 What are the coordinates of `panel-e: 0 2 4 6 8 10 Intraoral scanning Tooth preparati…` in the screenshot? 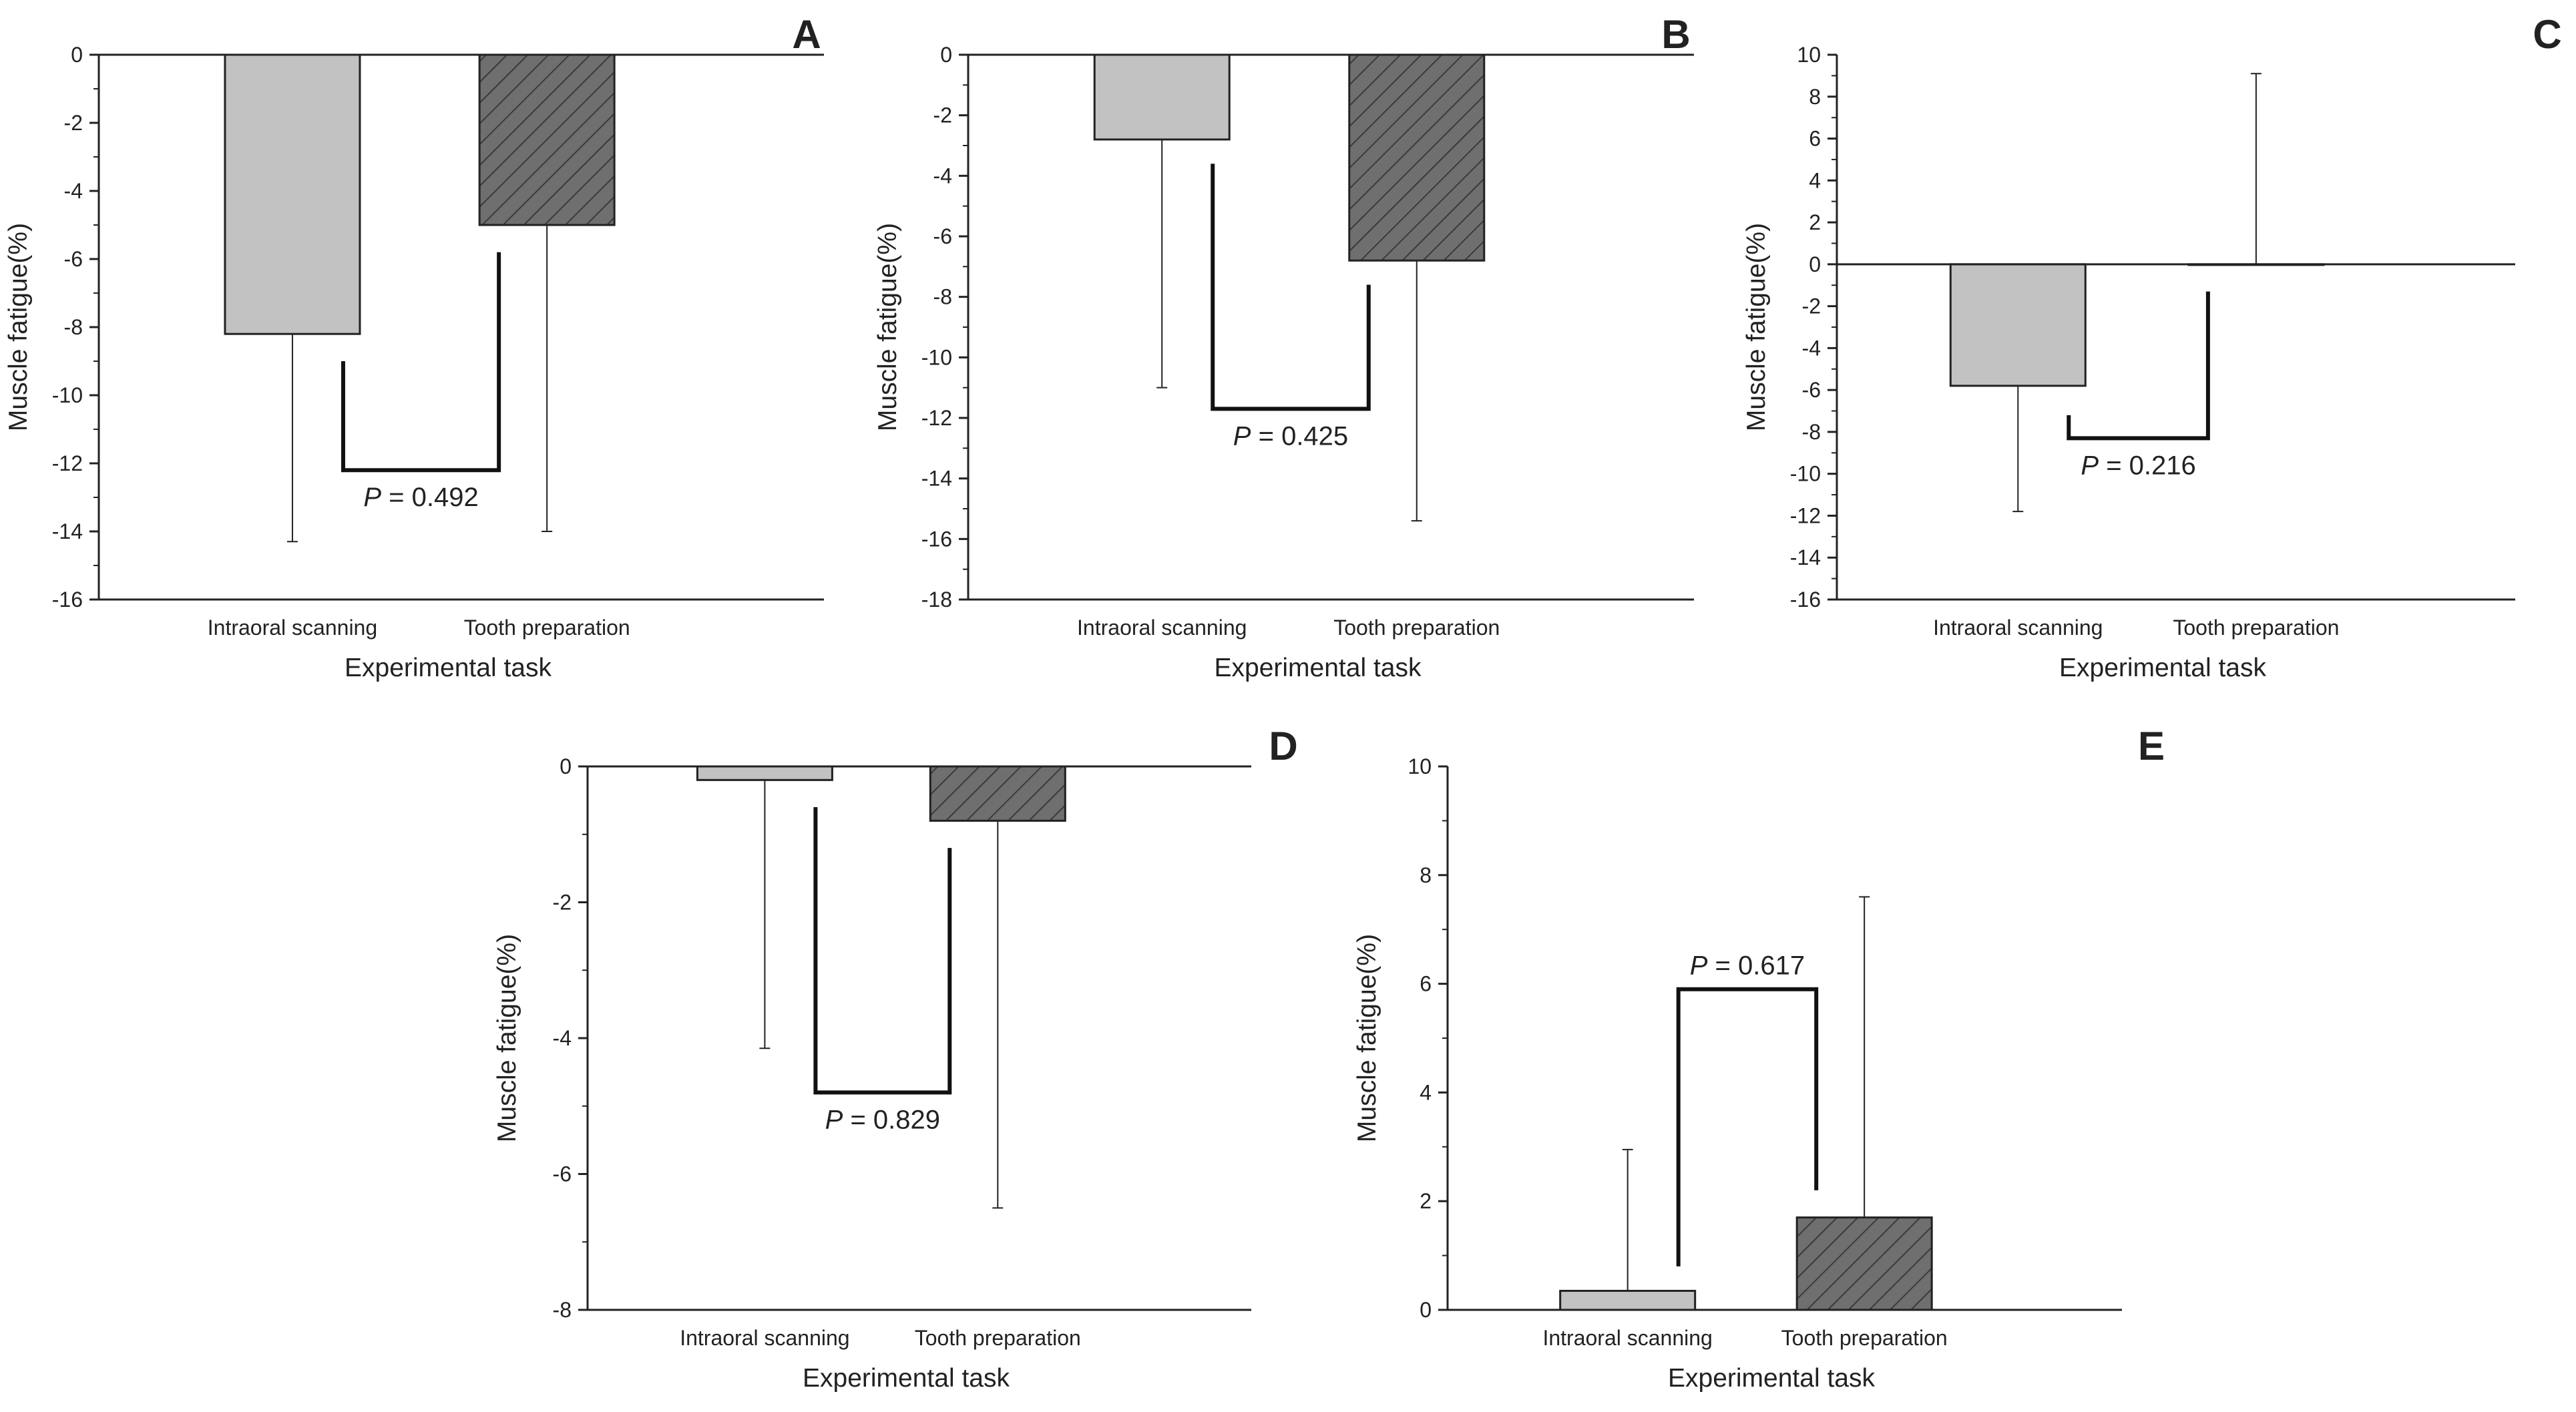 It's located at (1759, 1058).